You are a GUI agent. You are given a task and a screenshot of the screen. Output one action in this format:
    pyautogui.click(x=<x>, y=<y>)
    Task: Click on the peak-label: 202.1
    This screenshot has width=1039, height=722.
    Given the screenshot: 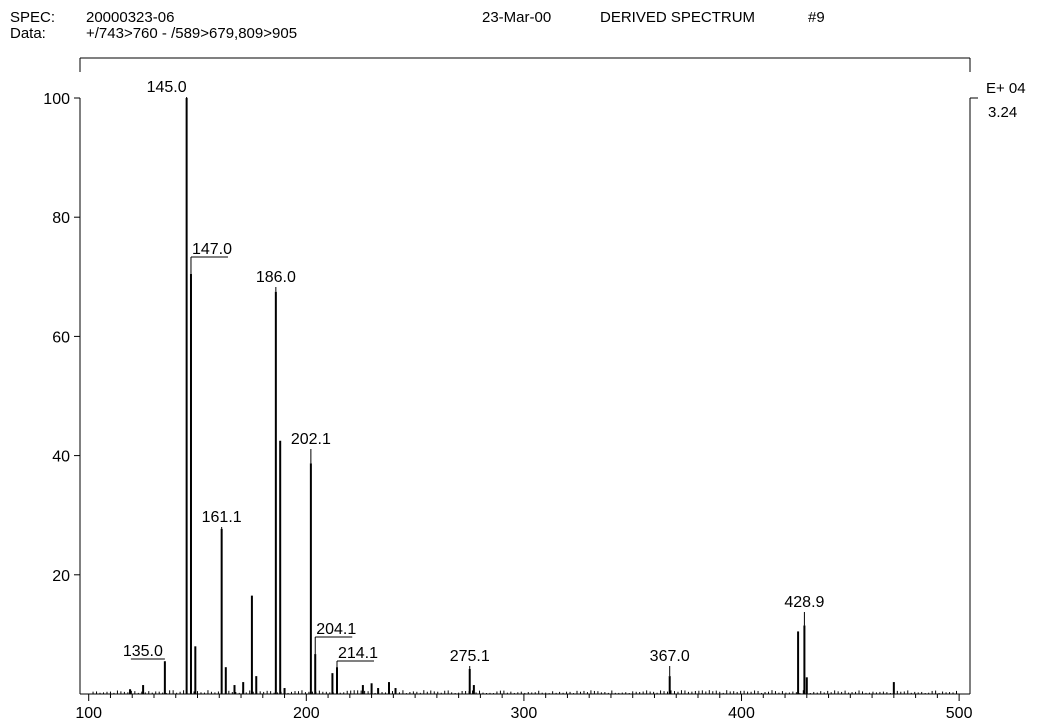 What is the action you would take?
    pyautogui.click(x=311, y=439)
    